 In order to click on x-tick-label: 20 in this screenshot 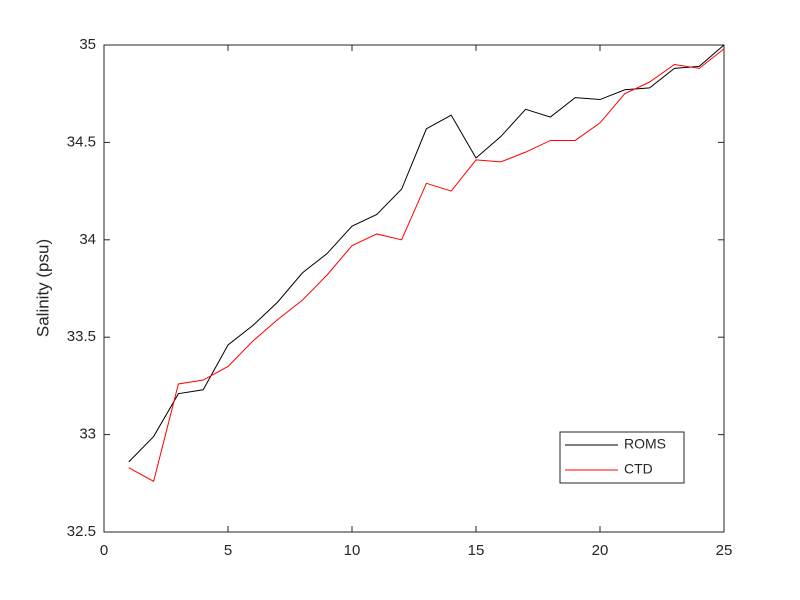, I will do `click(600, 550)`.